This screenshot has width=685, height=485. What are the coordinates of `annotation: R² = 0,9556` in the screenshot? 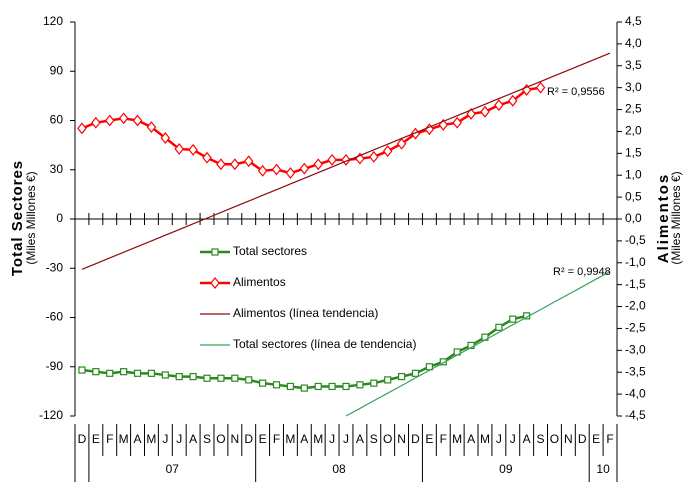 It's located at (576, 92).